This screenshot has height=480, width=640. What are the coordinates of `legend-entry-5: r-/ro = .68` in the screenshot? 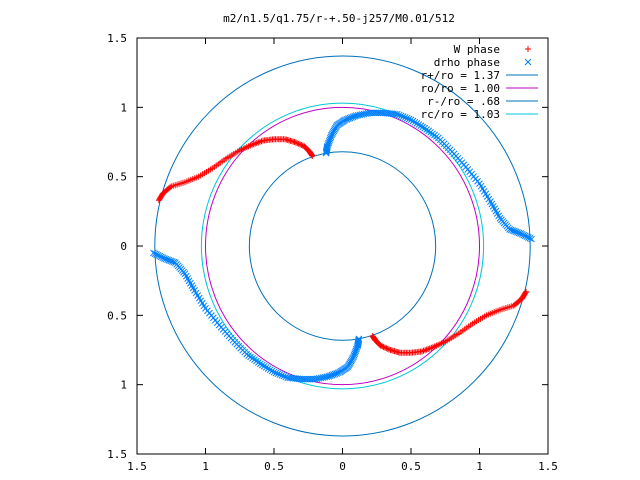 It's located at (482, 101).